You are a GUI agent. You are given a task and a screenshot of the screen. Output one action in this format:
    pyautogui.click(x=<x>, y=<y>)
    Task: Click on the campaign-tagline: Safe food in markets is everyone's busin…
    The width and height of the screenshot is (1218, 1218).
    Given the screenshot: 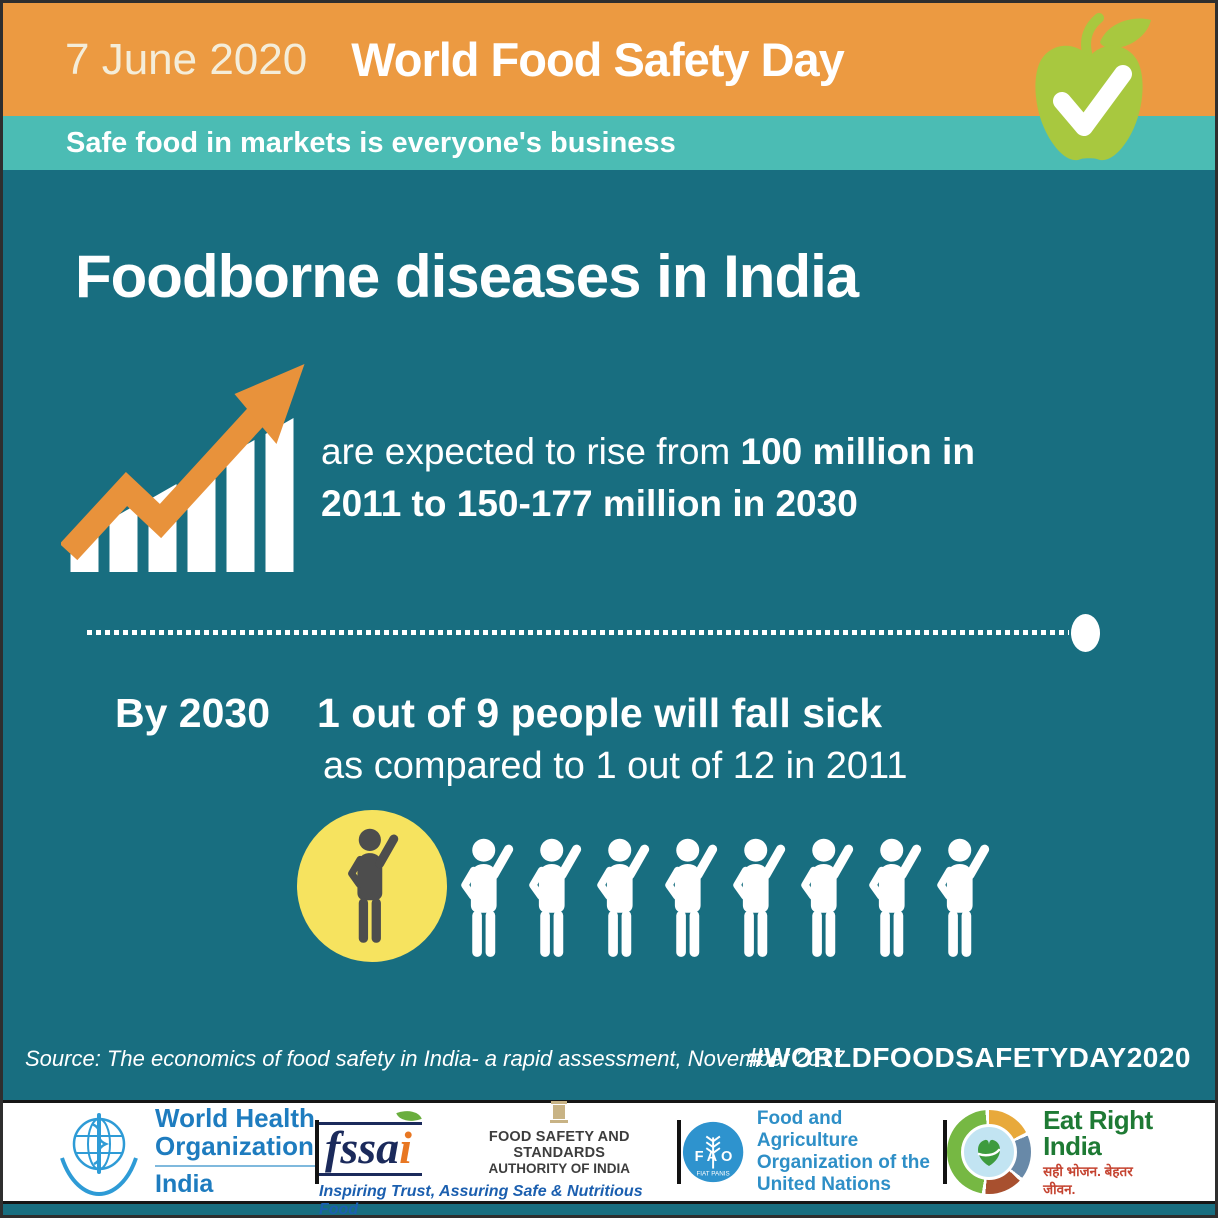 What is the action you would take?
    pyautogui.click(x=371, y=142)
    